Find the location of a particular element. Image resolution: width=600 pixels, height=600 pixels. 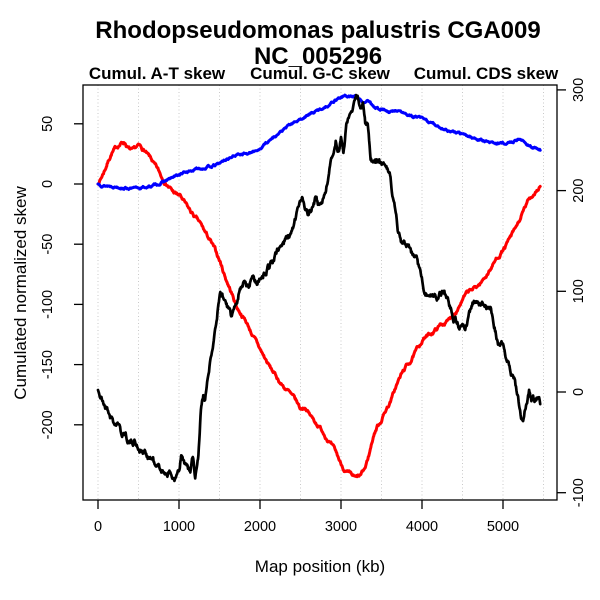

y-right-tick-label: 0 is located at coordinates (579, 392).